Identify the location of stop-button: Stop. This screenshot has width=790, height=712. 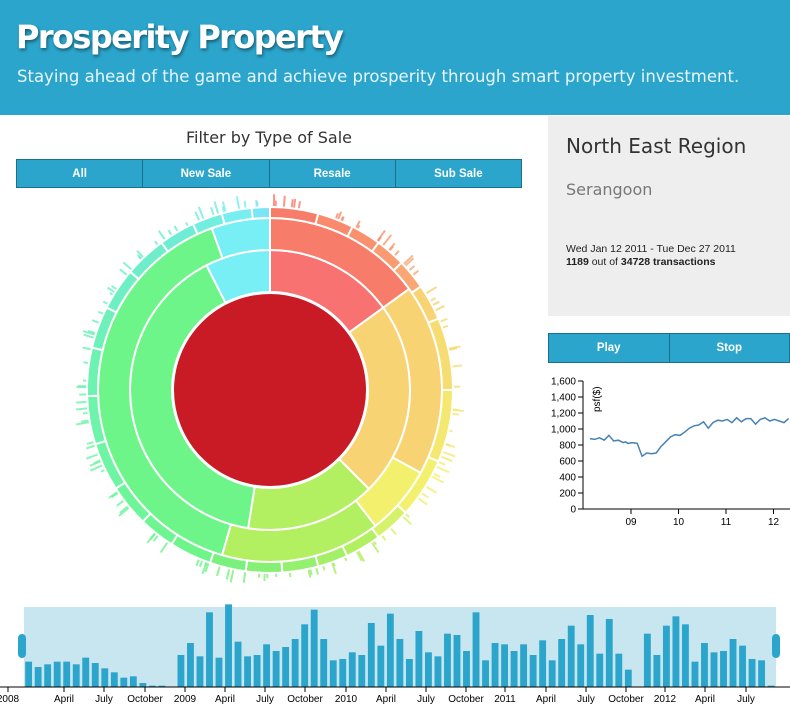
(729, 348).